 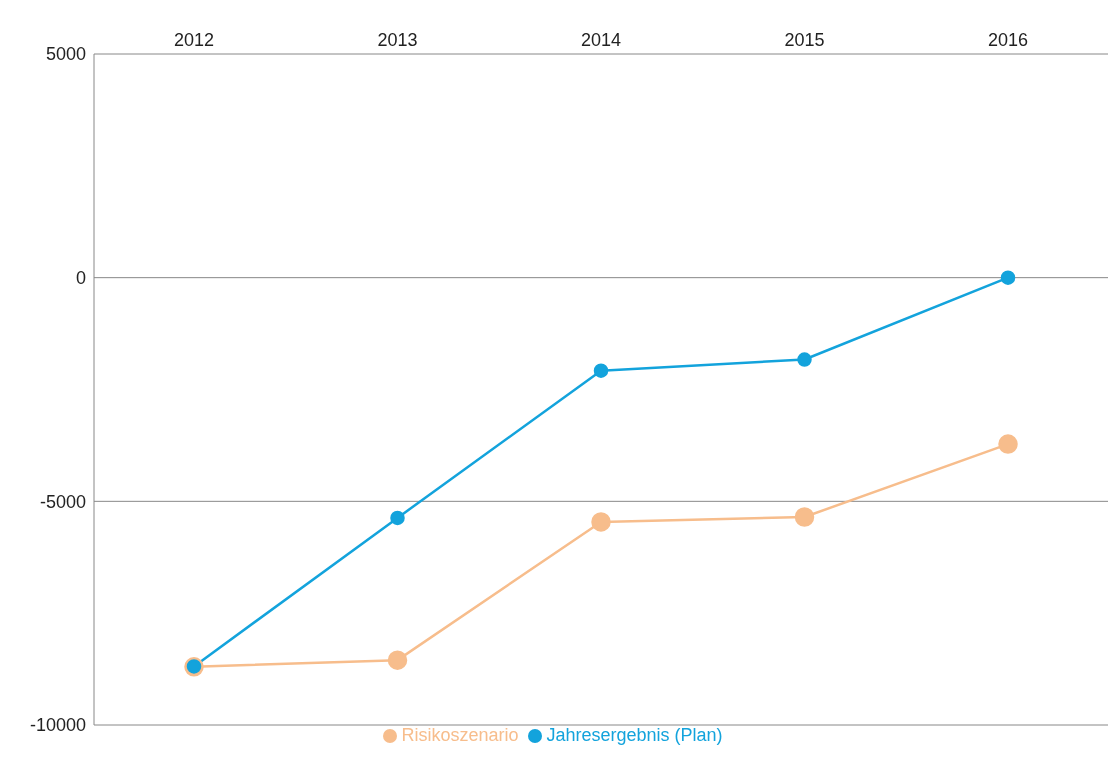 I want to click on legend-label: Jahresergebnis (Plan), so click(x=634, y=735).